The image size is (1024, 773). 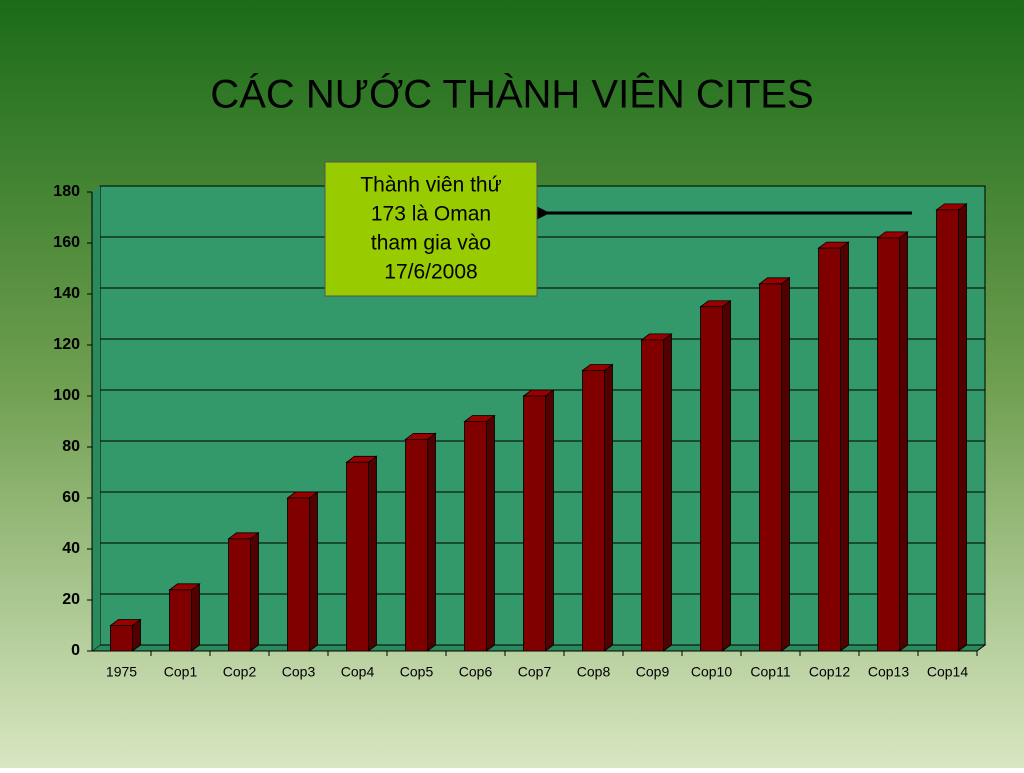 What do you see at coordinates (66, 242) in the screenshot?
I see `y-tick-label: 160` at bounding box center [66, 242].